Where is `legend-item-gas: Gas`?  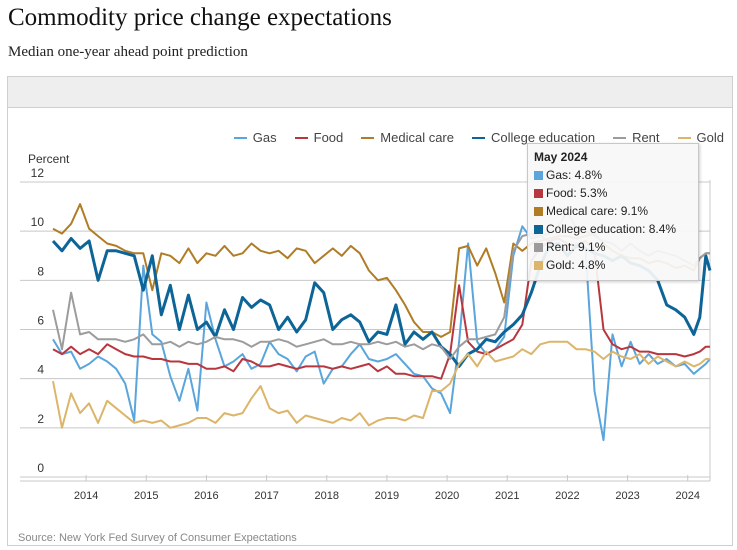 legend-item-gas: Gas is located at coordinates (255, 137).